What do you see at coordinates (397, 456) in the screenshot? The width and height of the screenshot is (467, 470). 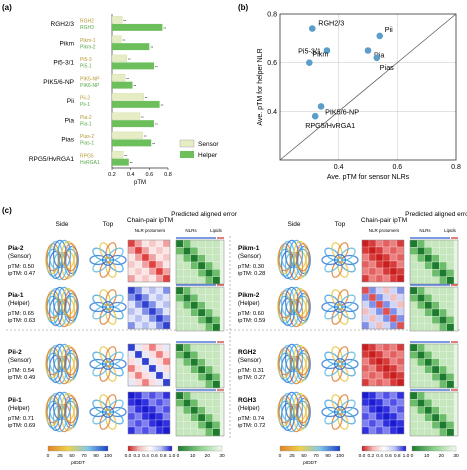 I see `colorbar-tick: 0.8` at bounding box center [397, 456].